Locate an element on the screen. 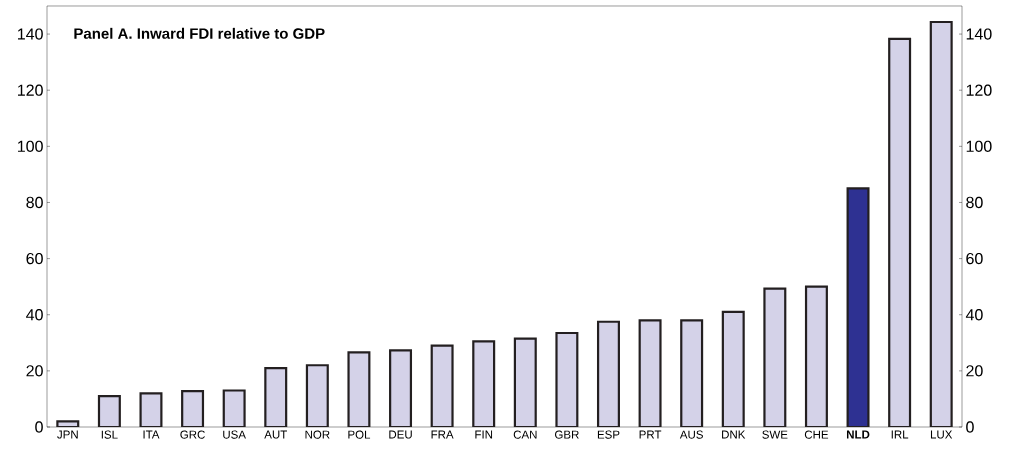 The image size is (1018, 450). x-tick-label: CAN is located at coordinates (525, 434).